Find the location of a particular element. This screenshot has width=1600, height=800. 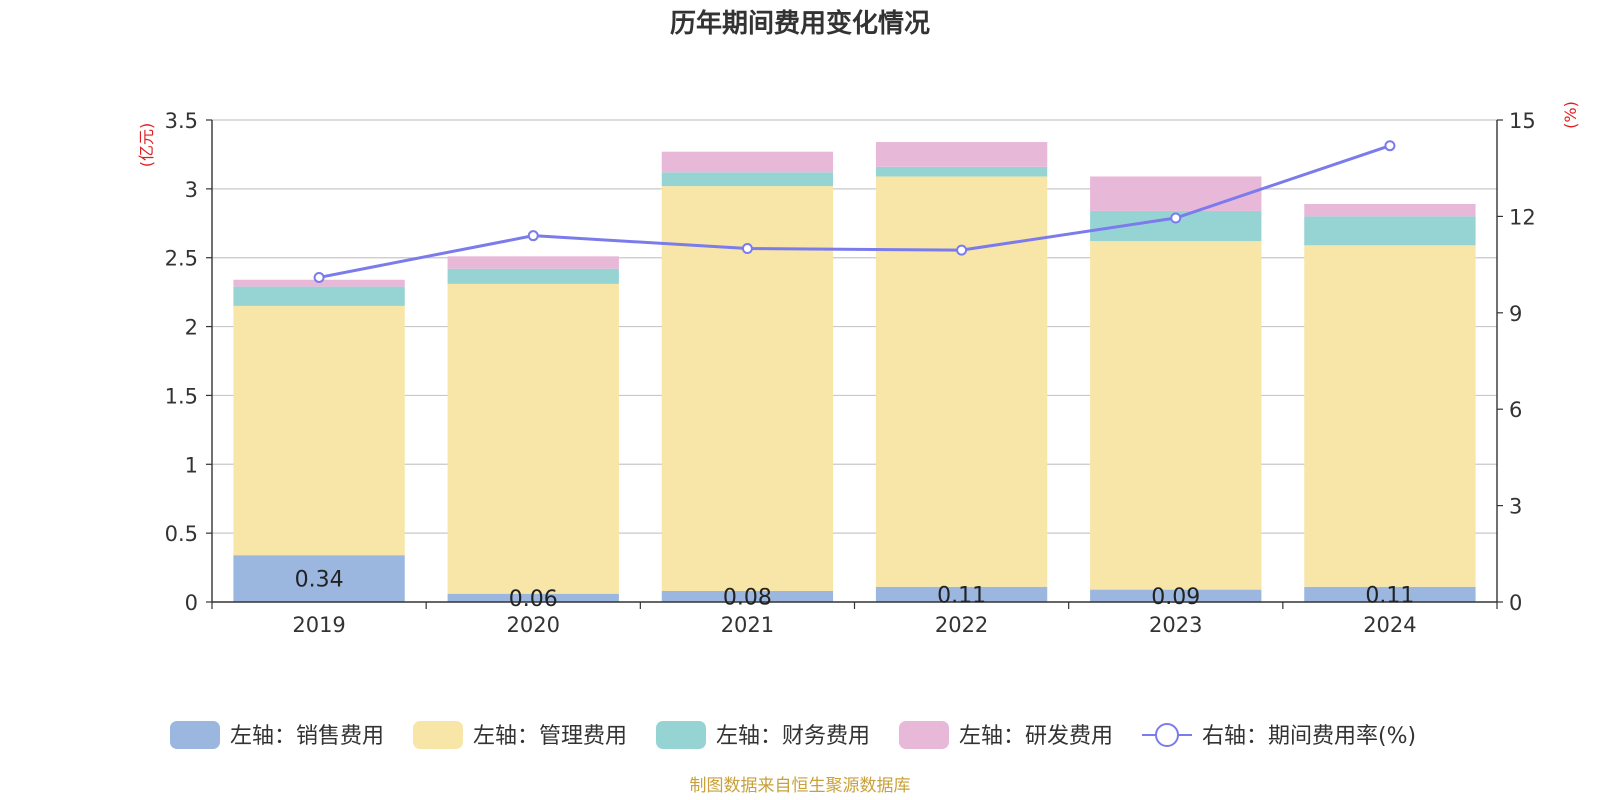

right-tick-label: 12 is located at coordinates (1522, 217).